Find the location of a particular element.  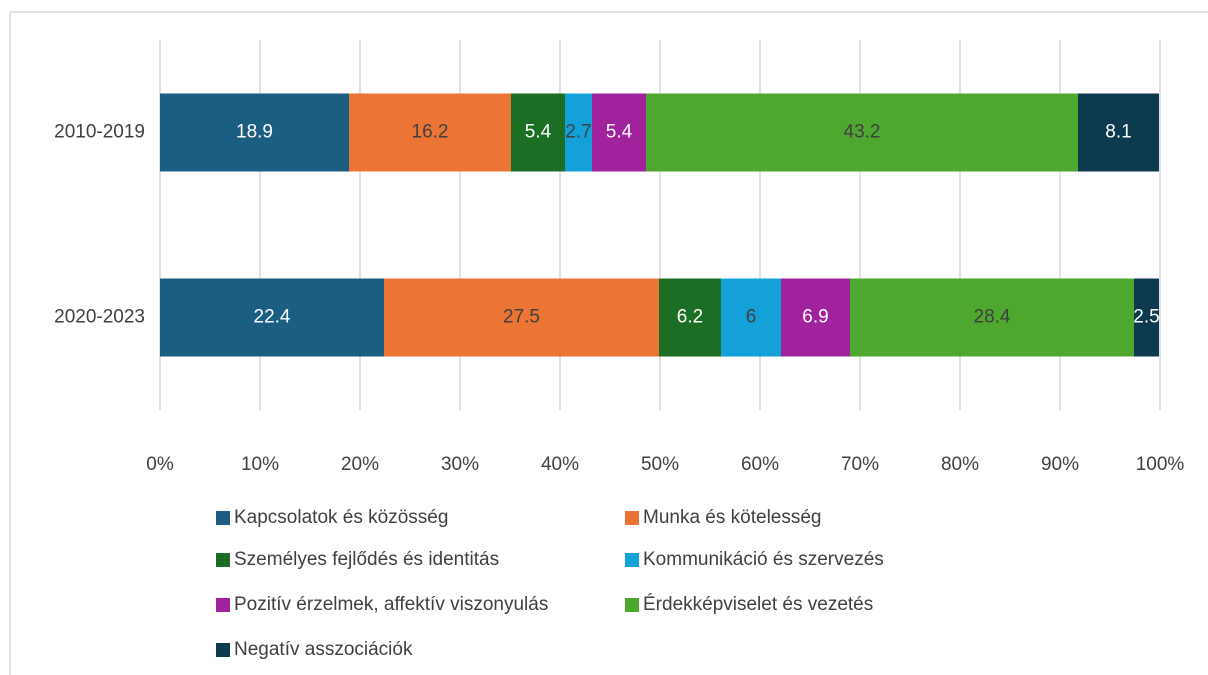

data-label: 43.2 is located at coordinates (862, 132).